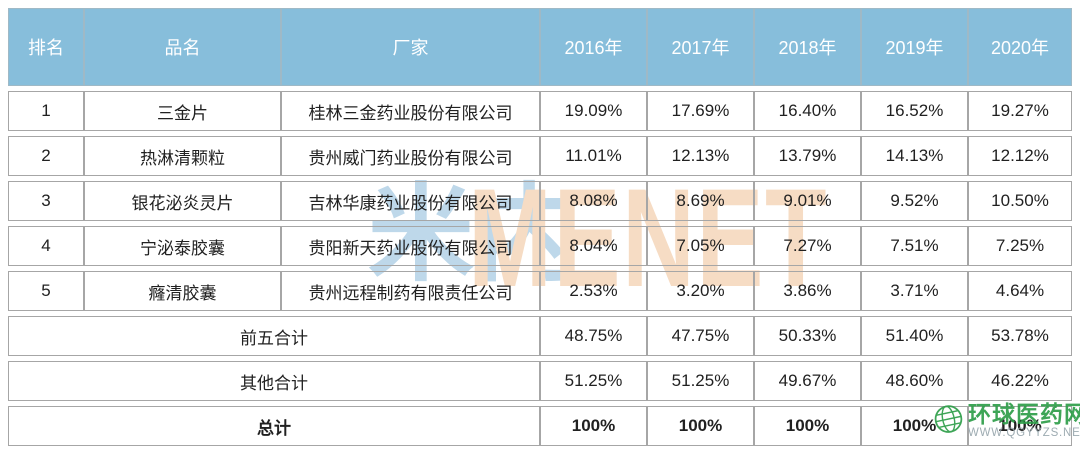  What do you see at coordinates (274, 381) in the screenshot?
I see `summary-label: 其他合计` at bounding box center [274, 381].